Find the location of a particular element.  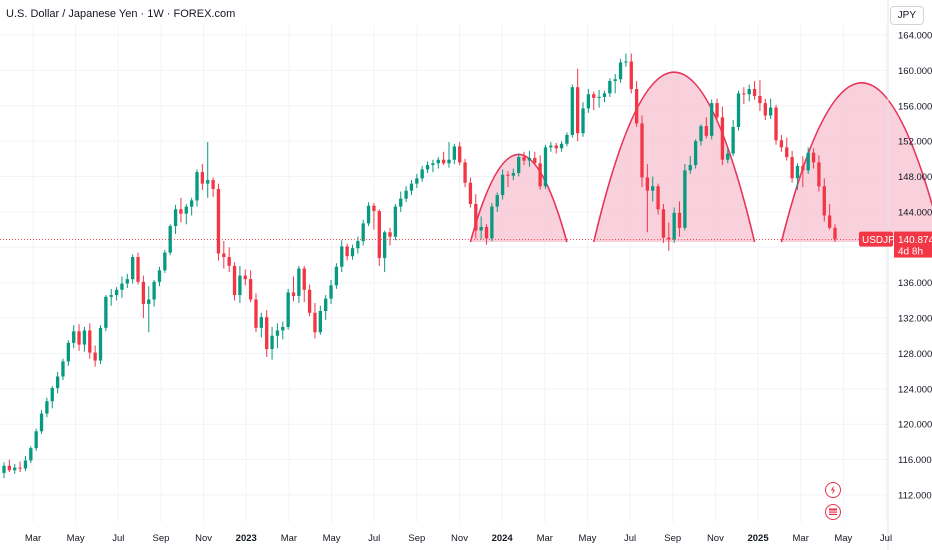

x-tick-label: May is located at coordinates (587, 538).